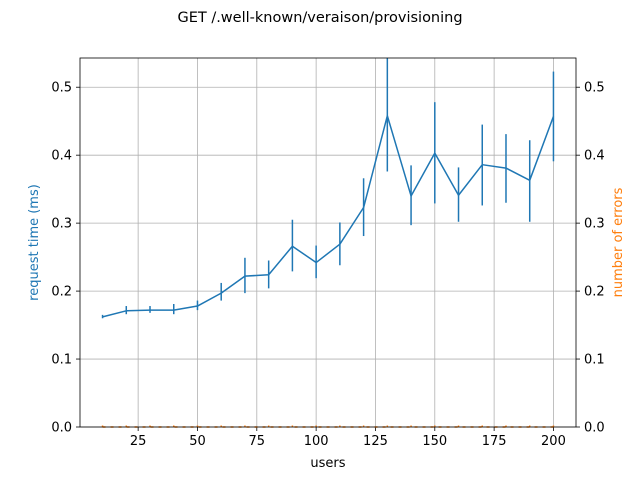 The image size is (640, 480). I want to click on left-y-tick-label: 0.0, so click(61, 428).